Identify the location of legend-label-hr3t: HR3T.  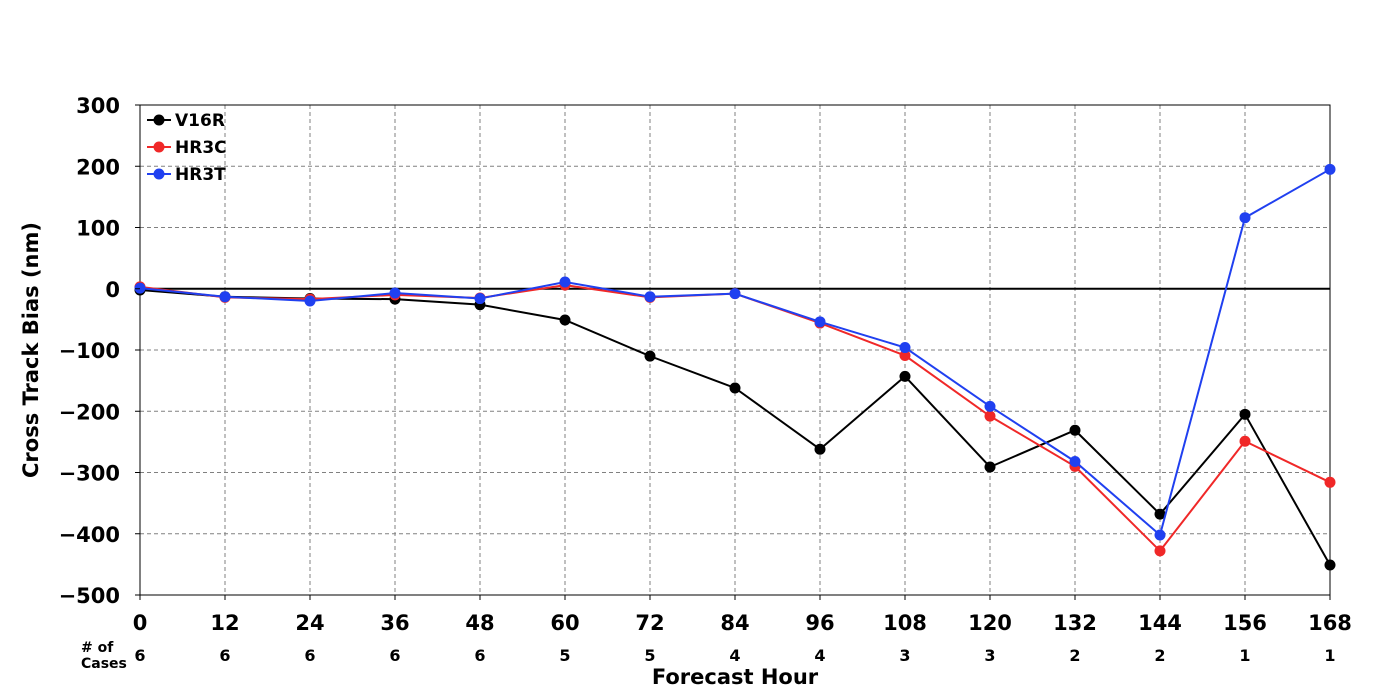
(200, 175).